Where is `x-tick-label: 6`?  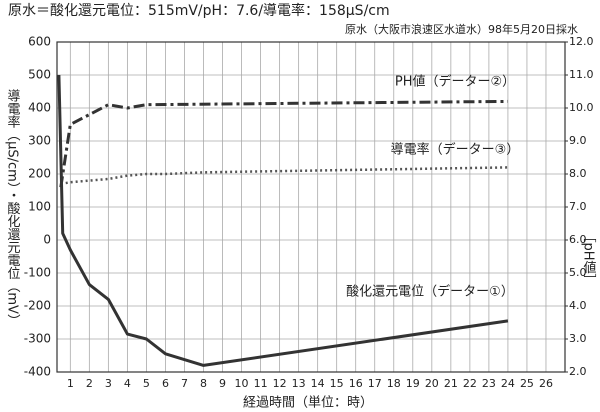 x-tick-label: 6 is located at coordinates (165, 383).